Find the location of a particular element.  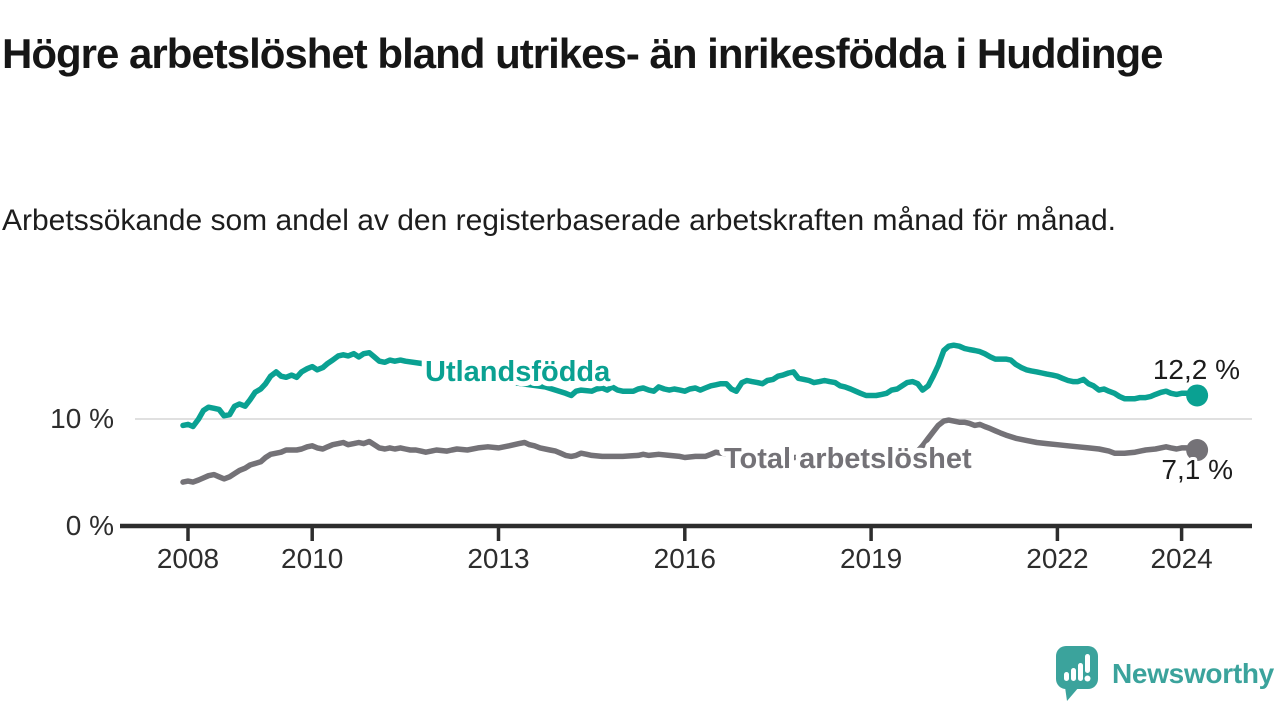

newsworthy-logo-text: Newsworthy is located at coordinates (1193, 673).